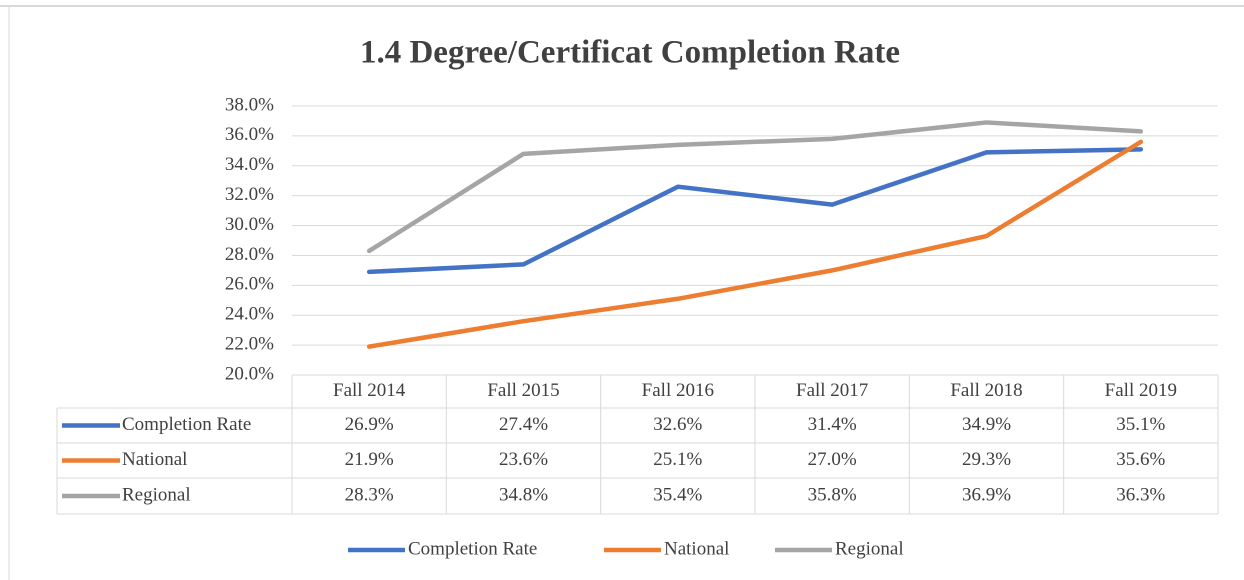 The width and height of the screenshot is (1244, 580). I want to click on y-tick-label: 26.0%, so click(249, 284).